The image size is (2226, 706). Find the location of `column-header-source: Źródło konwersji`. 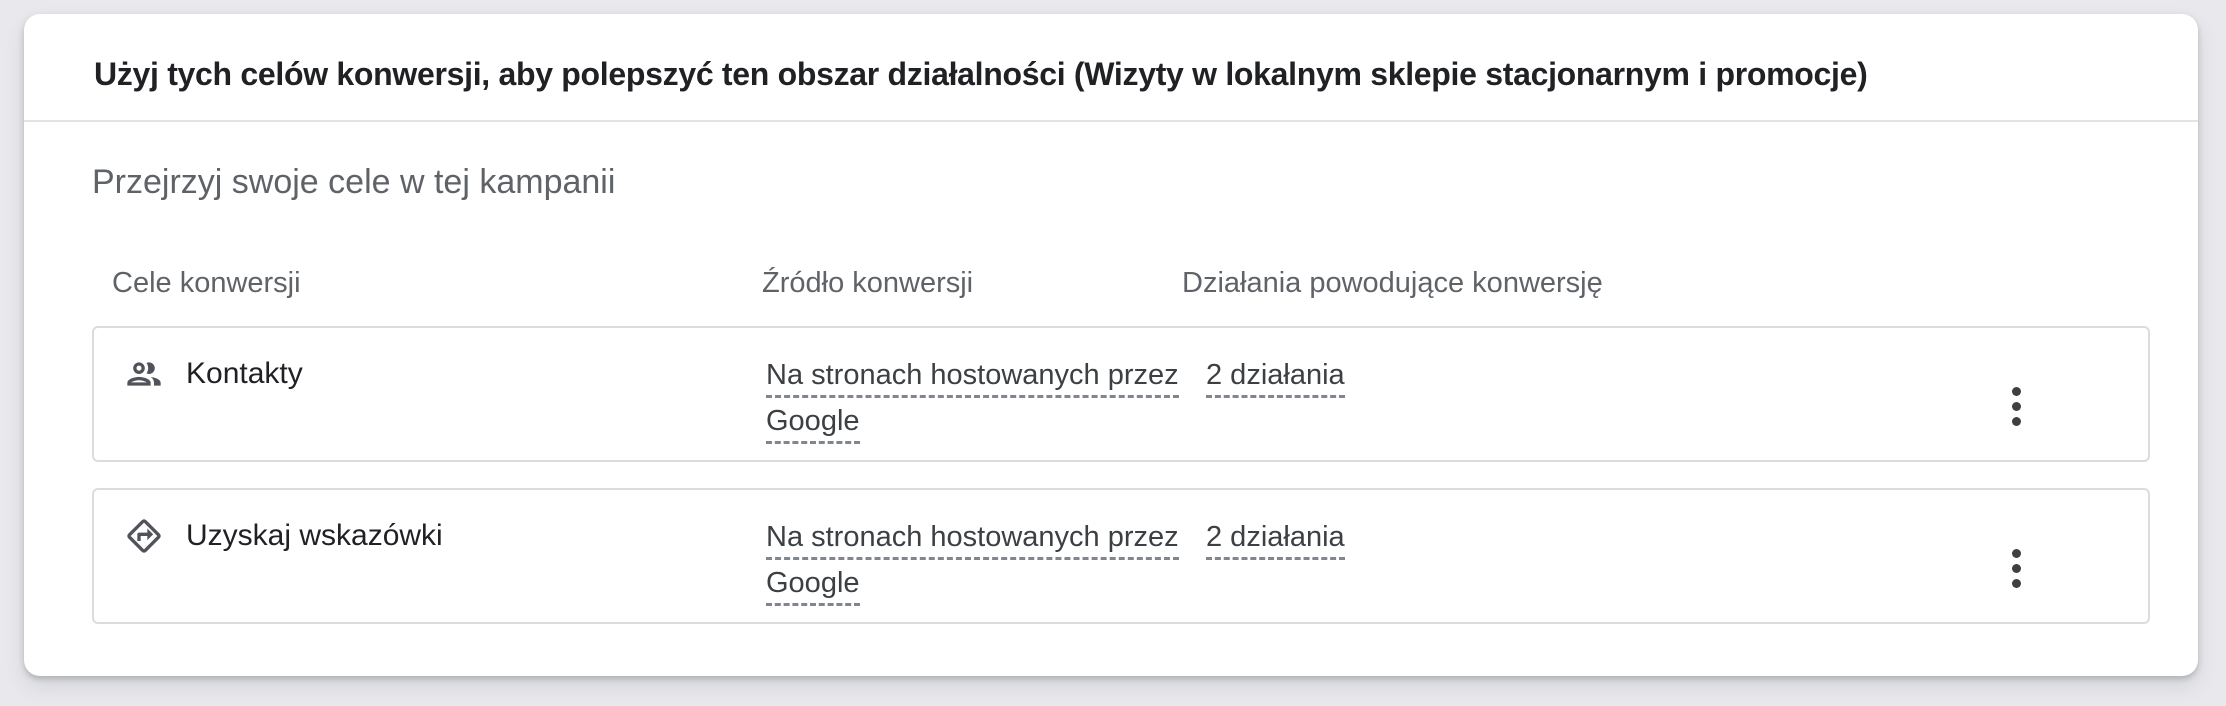

column-header-source: Źródło konwersji is located at coordinates (868, 283).